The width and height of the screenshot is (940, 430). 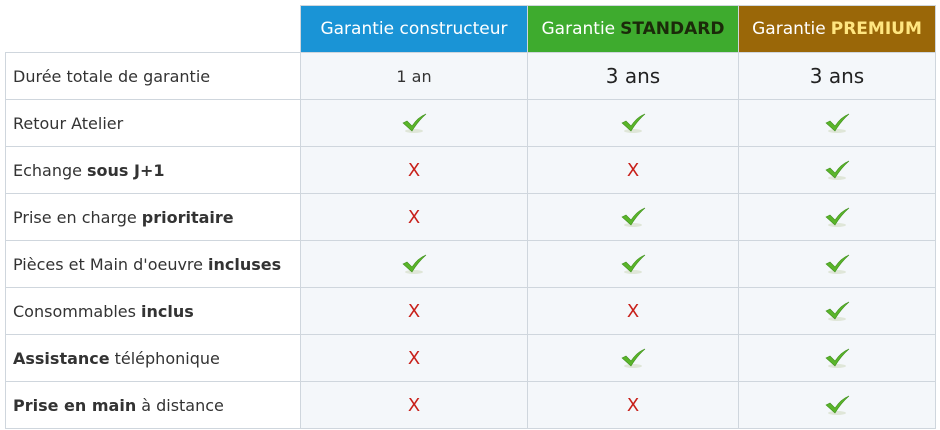 I want to click on table-row: Durée totale de garantie 1 an 3 ans 3 ans, so click(x=470, y=76).